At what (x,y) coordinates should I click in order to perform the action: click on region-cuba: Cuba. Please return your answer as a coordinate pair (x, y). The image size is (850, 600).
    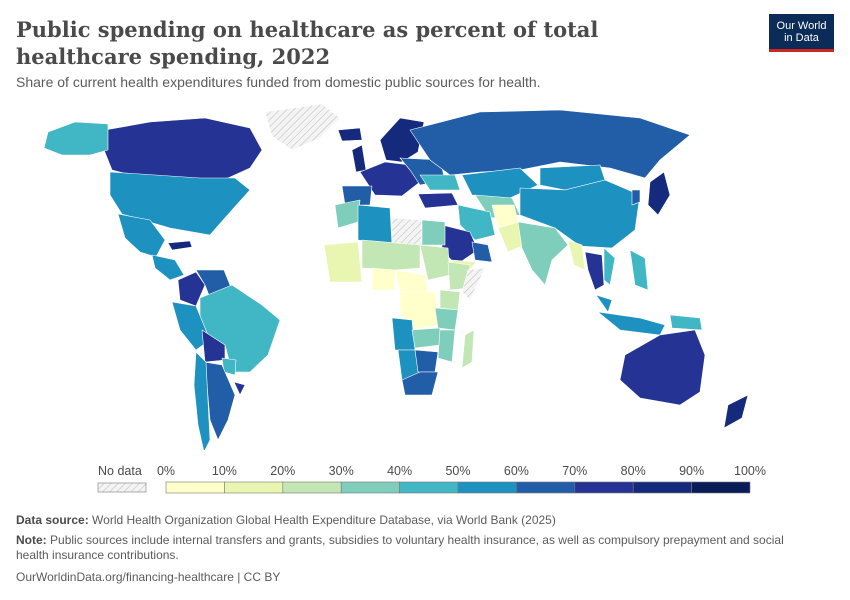
    Looking at the image, I should click on (180, 245).